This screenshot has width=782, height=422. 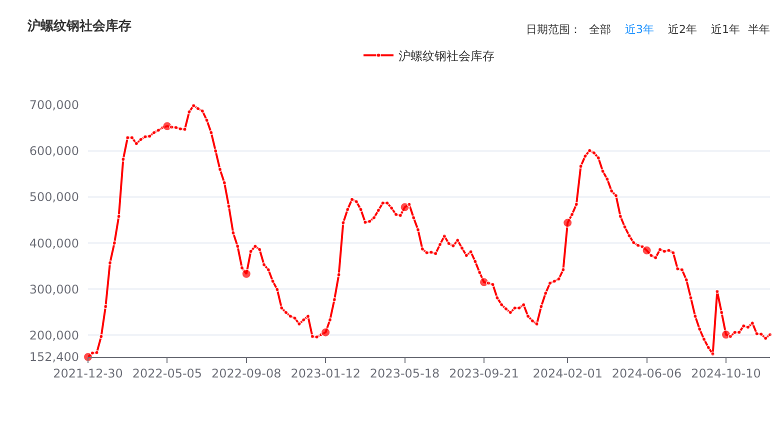 I want to click on x-tick-label: 2022-05-05, so click(x=167, y=373).